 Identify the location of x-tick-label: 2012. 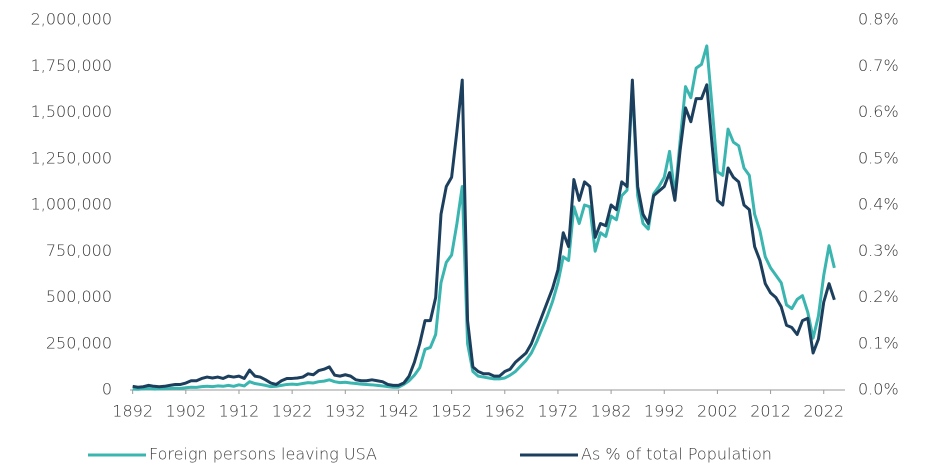
(770, 411).